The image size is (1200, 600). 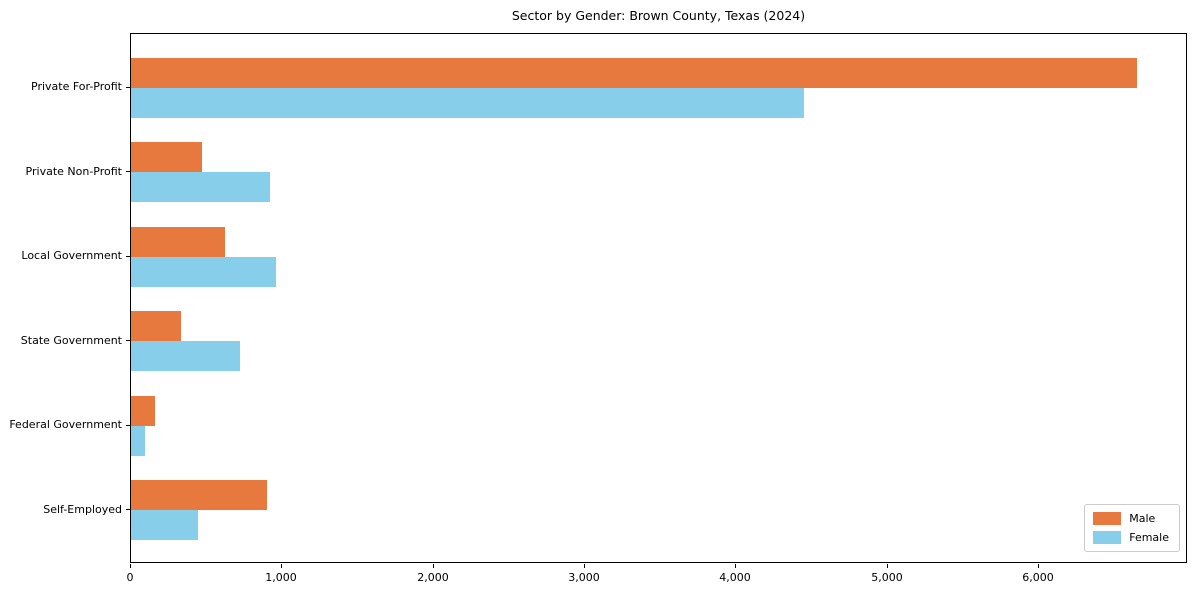 What do you see at coordinates (1107, 518) in the screenshot?
I see `legend-swatch-male` at bounding box center [1107, 518].